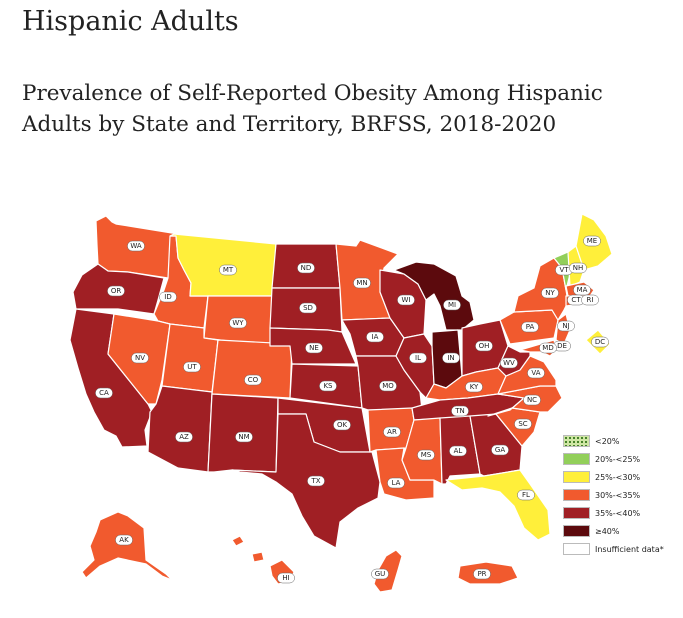 The width and height of the screenshot is (683, 618). I want to click on region-label: ND, so click(306, 268).